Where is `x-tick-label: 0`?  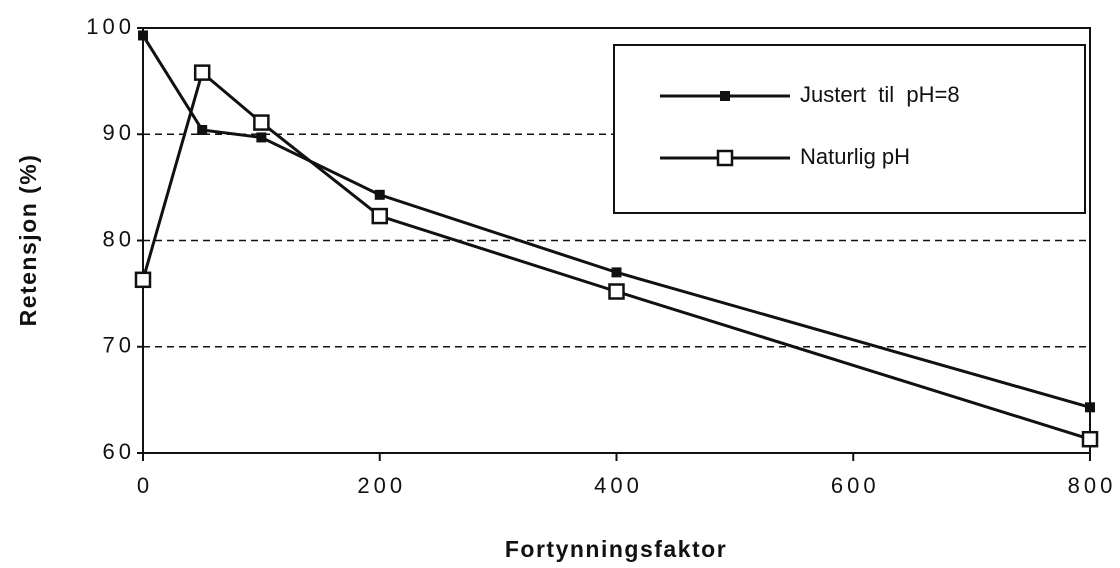
x-tick-label: 0 is located at coordinates (145, 485).